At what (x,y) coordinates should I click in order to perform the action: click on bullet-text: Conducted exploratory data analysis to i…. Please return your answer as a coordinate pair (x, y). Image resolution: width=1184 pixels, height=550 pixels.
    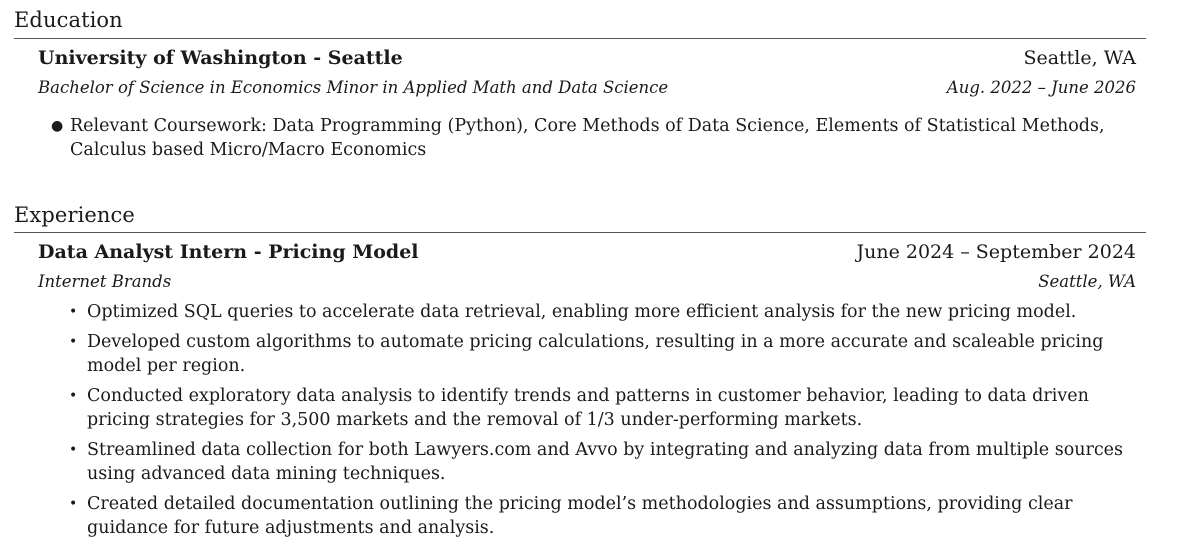
    Looking at the image, I should click on (588, 408).